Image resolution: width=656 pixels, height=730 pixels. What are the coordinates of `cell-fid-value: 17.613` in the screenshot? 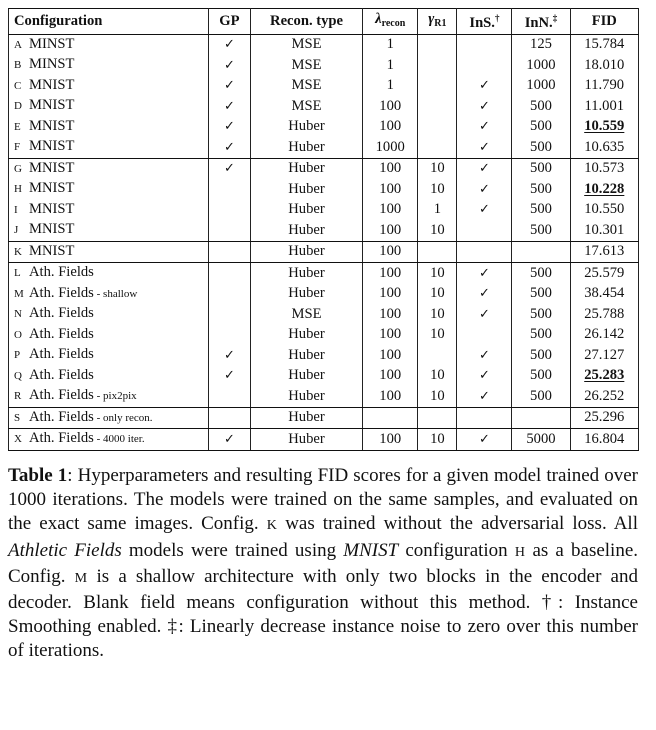 It's located at (604, 251).